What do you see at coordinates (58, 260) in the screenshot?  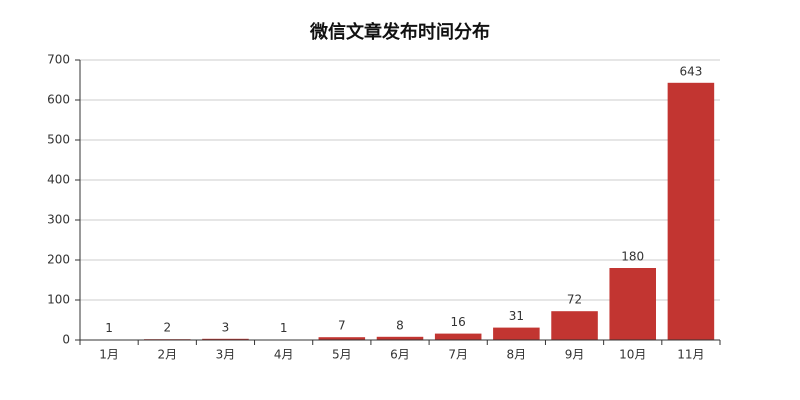 I see `y-tick-label: 200` at bounding box center [58, 260].